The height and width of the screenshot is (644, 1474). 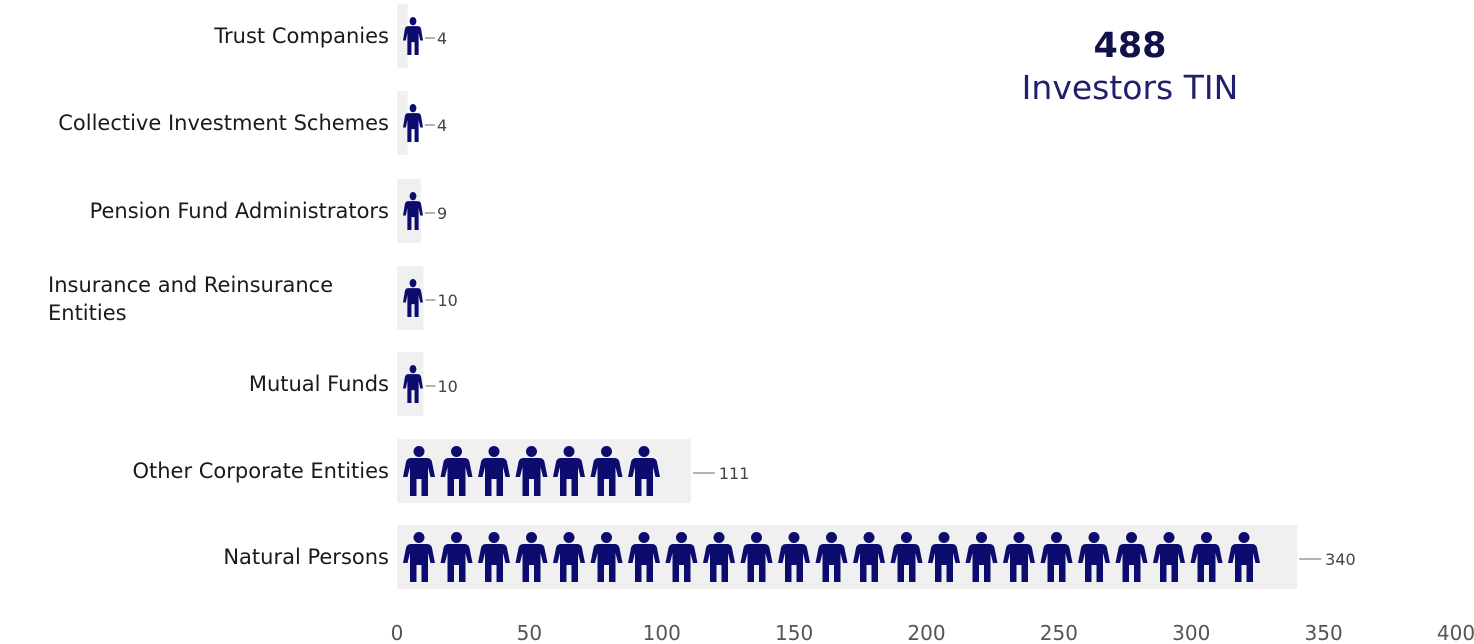 I want to click on category-label-insurance-and-reinsurance-entities: Insurance and Reinsurance Entities, so click(x=191, y=299).